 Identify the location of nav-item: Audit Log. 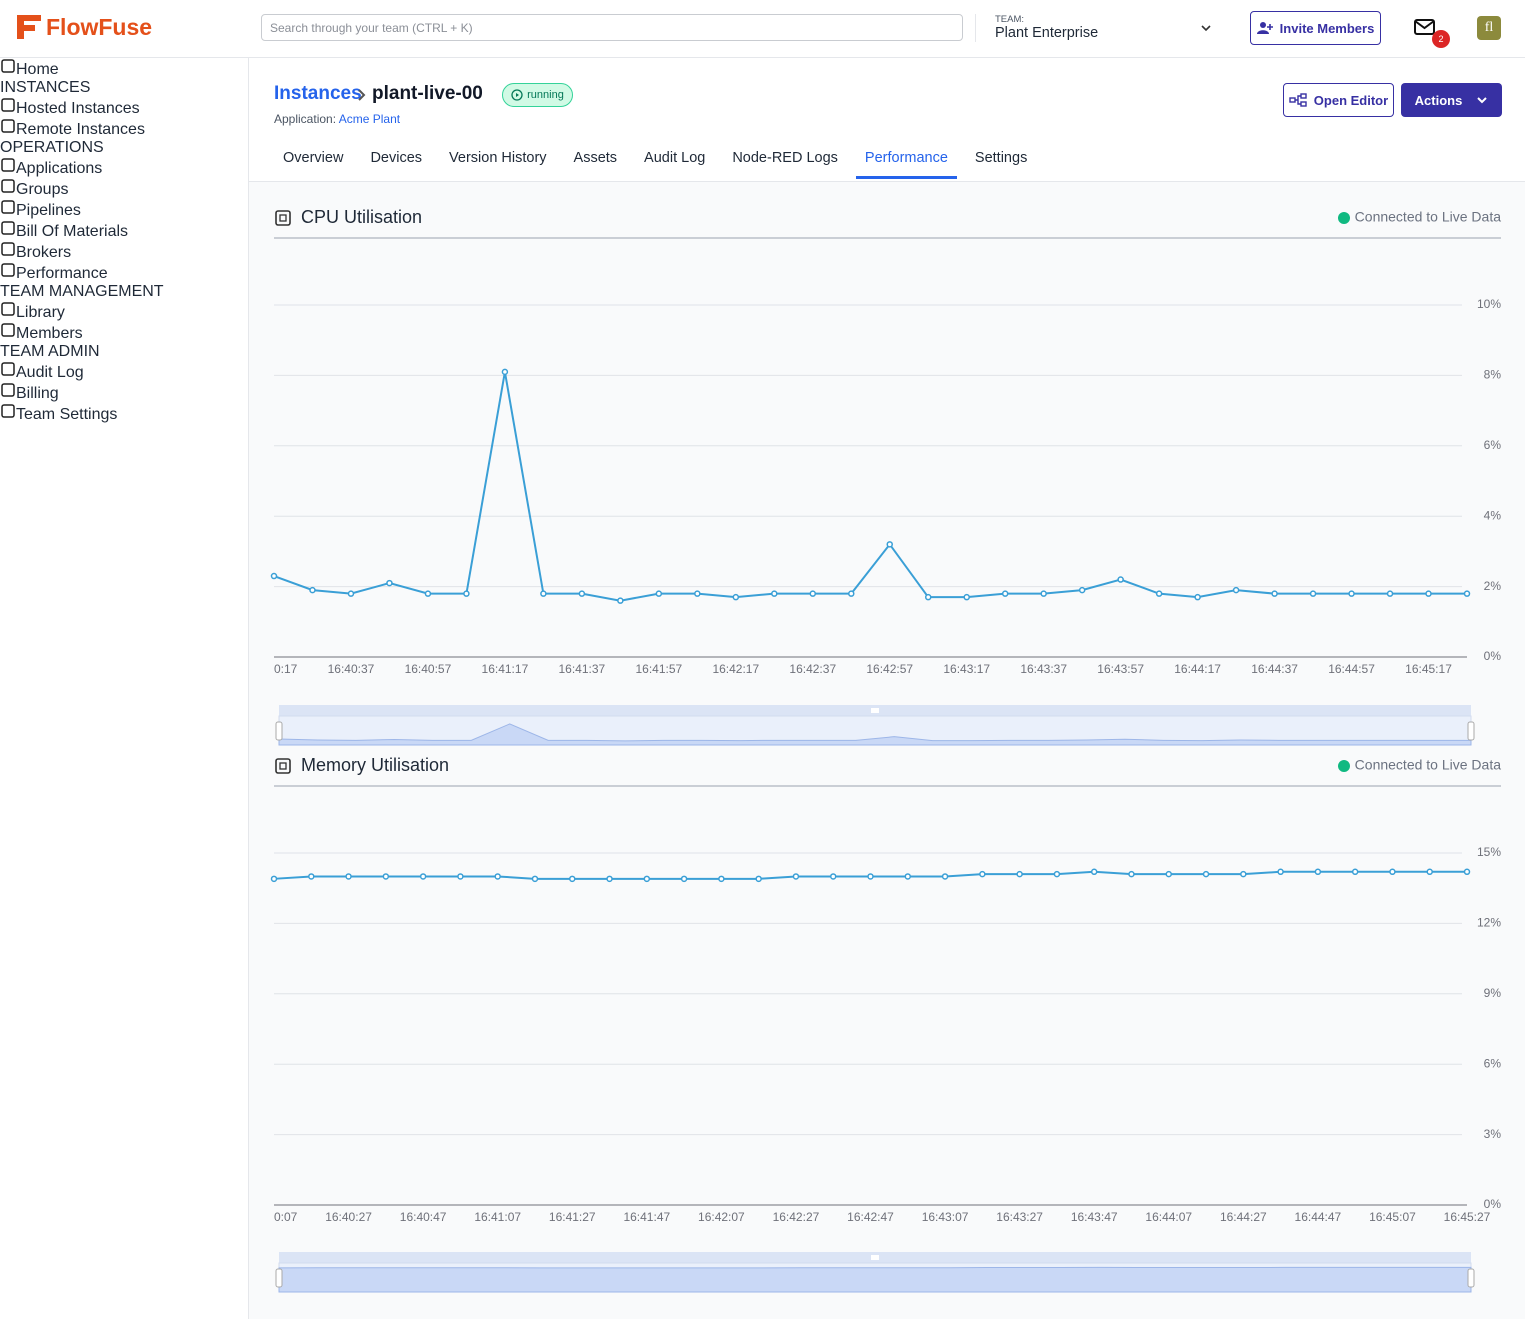
(124, 371).